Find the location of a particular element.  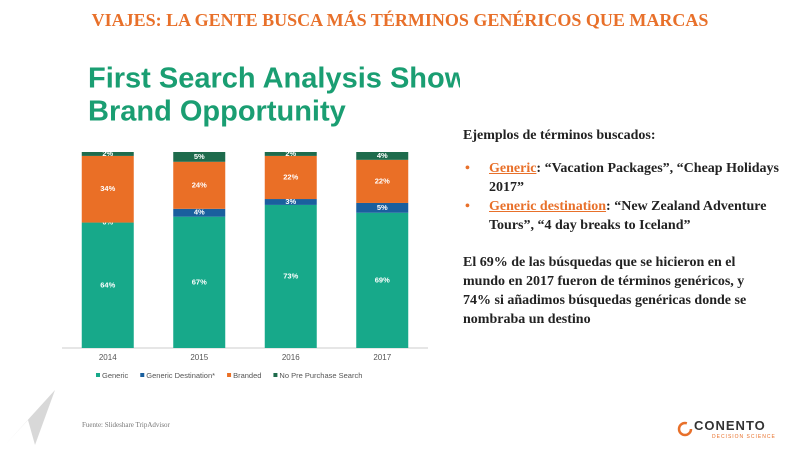

chart-title: First Search Analysis Shows is located at coordinates (274, 79).